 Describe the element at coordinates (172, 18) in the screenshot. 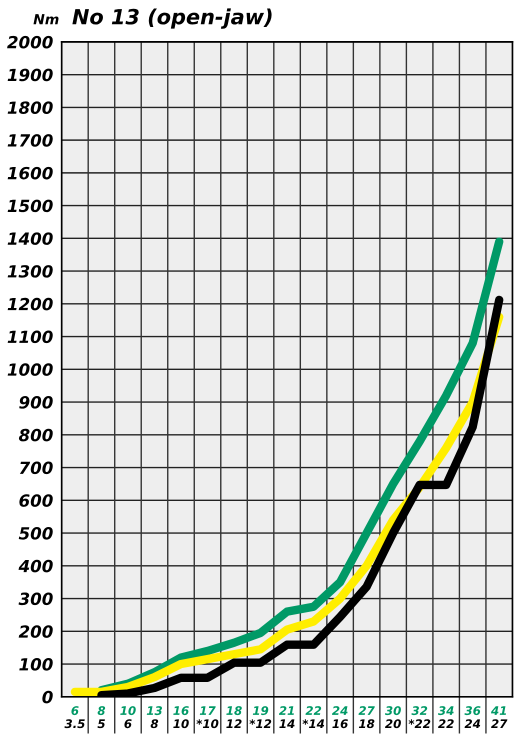

I see `chart-title: No 13 (open-jaw)` at that location.